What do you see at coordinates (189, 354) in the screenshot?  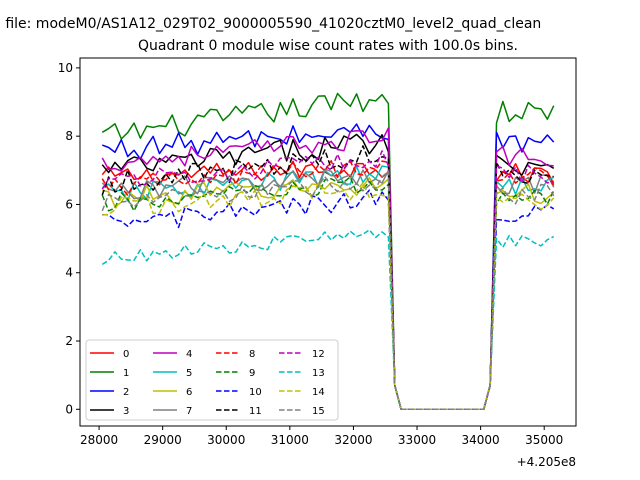 I see `legend-label-4: 4` at bounding box center [189, 354].